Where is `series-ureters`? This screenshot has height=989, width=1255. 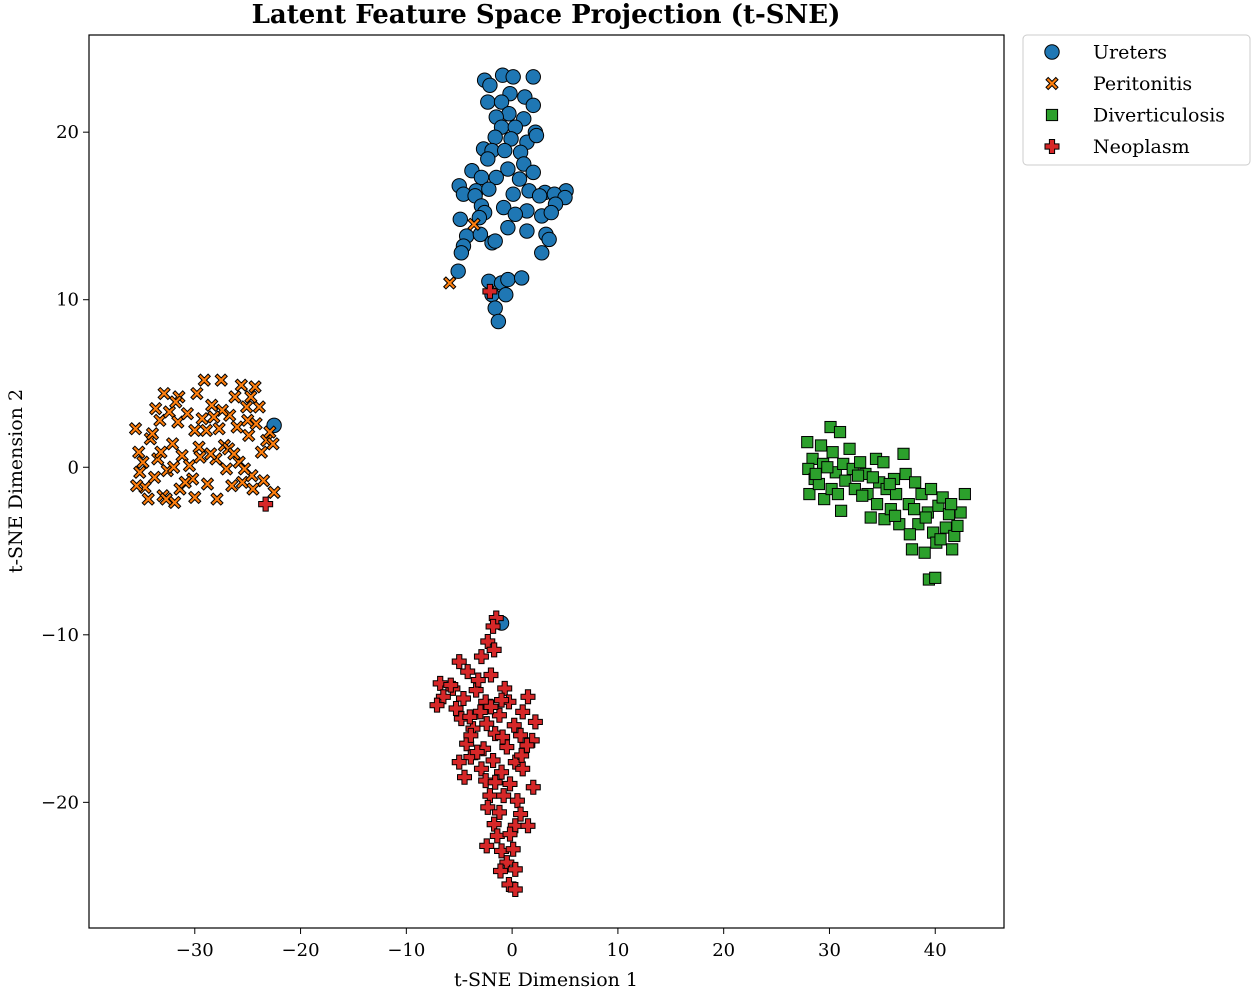 series-ureters is located at coordinates (420, 349).